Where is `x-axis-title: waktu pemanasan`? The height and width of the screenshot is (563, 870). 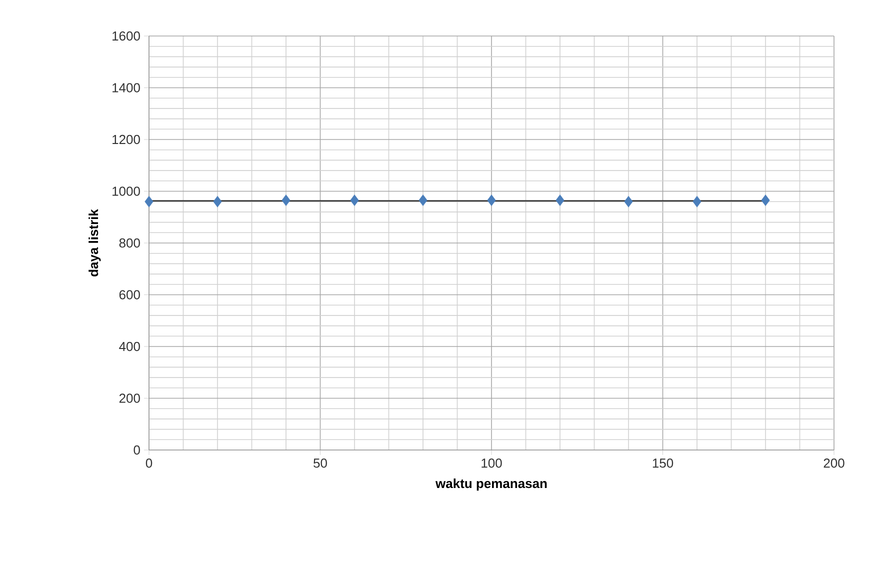 x-axis-title: waktu pemanasan is located at coordinates (491, 484).